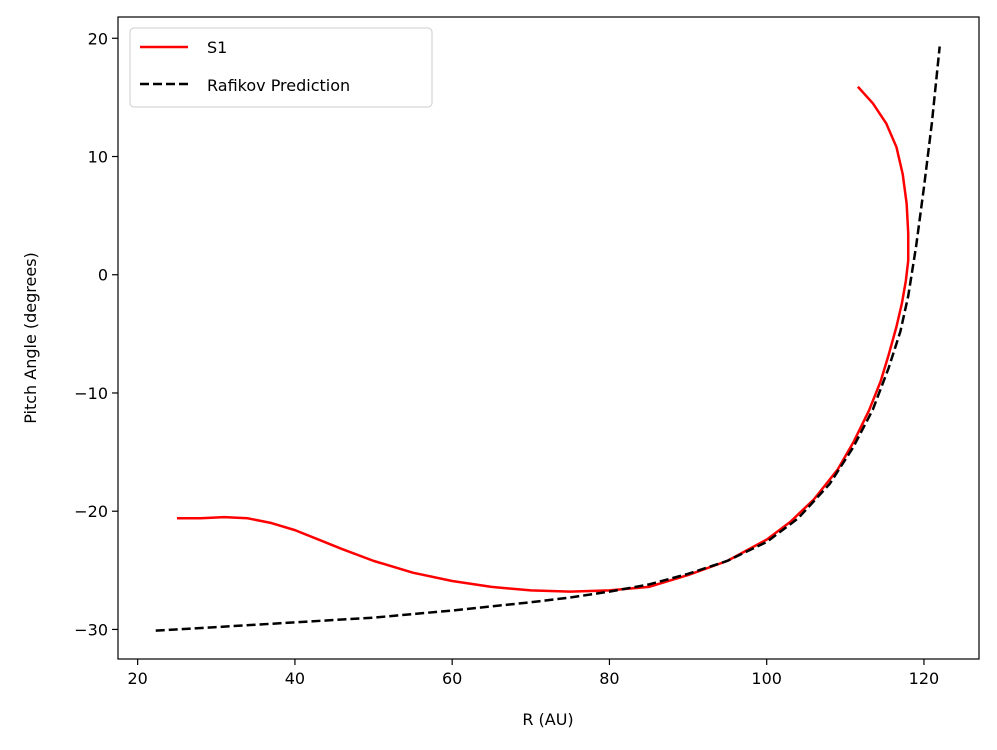 The width and height of the screenshot is (997, 750). Describe the element at coordinates (98, 38) in the screenshot. I see `y-tick-label: 20` at that location.